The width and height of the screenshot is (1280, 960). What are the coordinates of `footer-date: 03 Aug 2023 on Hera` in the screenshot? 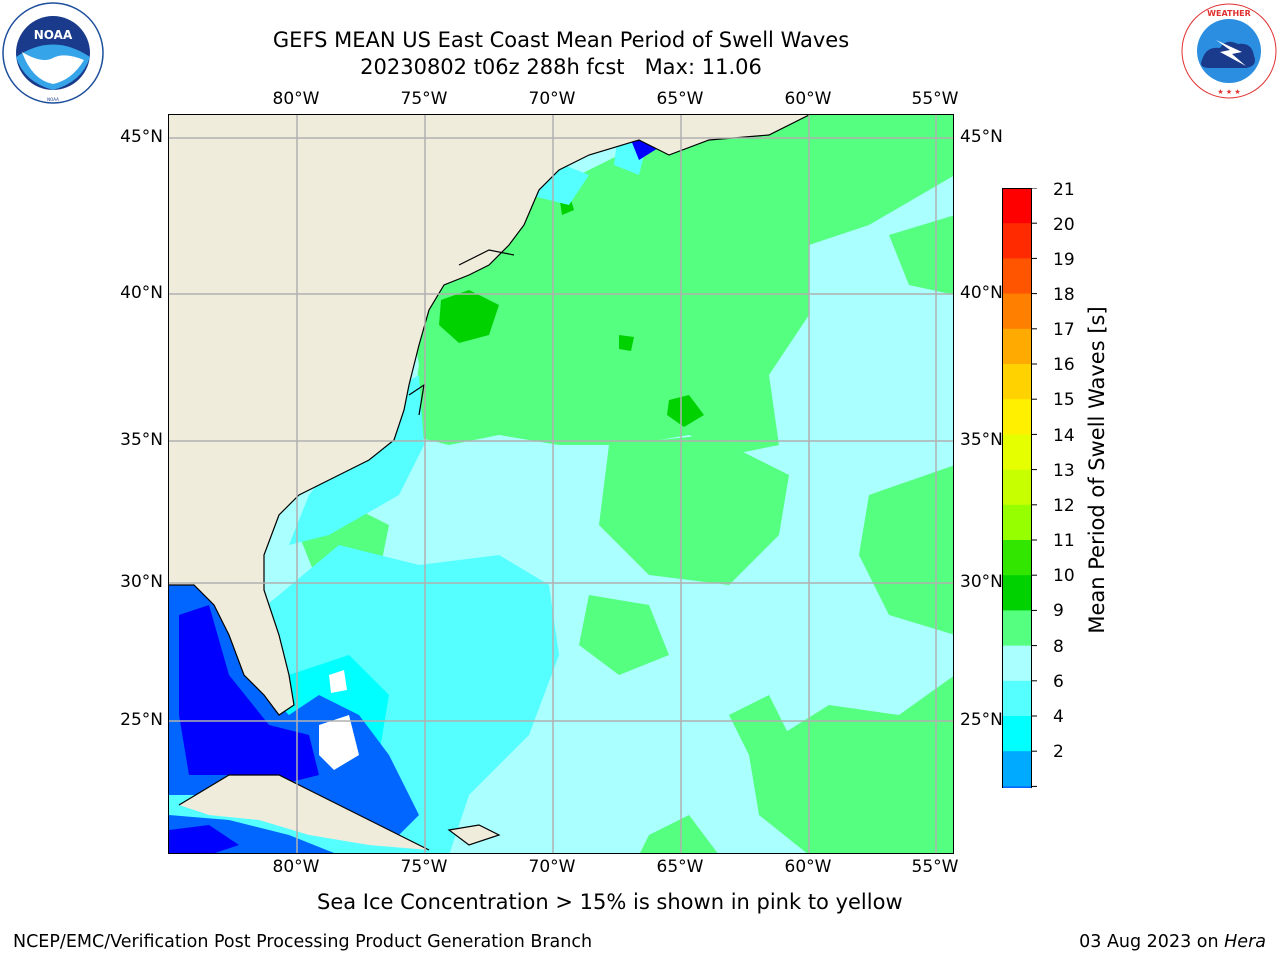 It's located at (1172, 942).